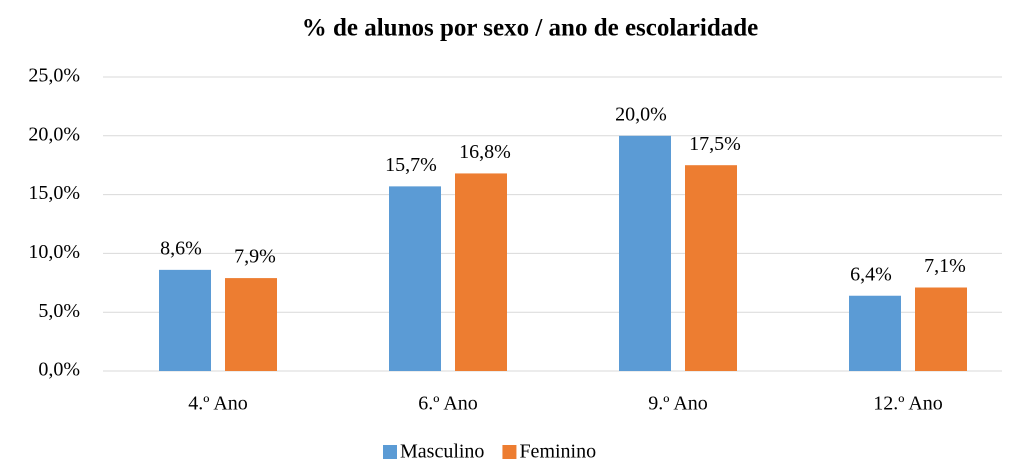 This screenshot has width=1010, height=463. I want to click on legend-label: Feminino, so click(557, 452).